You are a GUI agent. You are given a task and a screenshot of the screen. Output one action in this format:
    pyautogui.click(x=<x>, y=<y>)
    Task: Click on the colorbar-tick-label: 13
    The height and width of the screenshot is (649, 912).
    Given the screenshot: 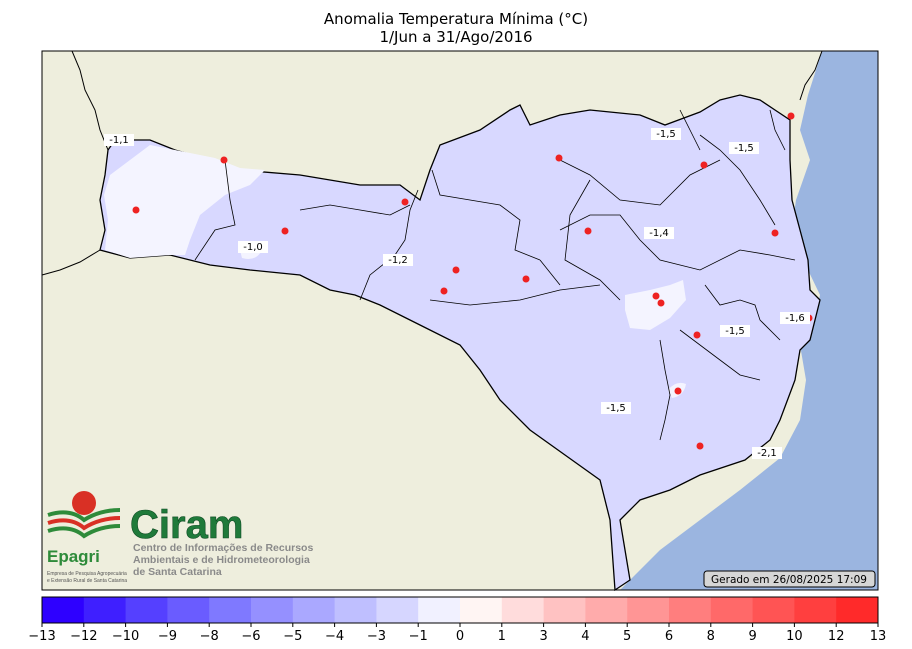 What is the action you would take?
    pyautogui.click(x=878, y=636)
    